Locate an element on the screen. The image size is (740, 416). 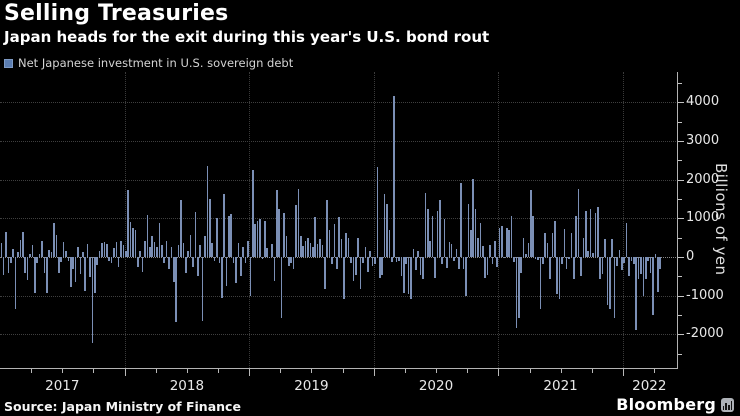
x-year-label: 2018 is located at coordinates (187, 386).